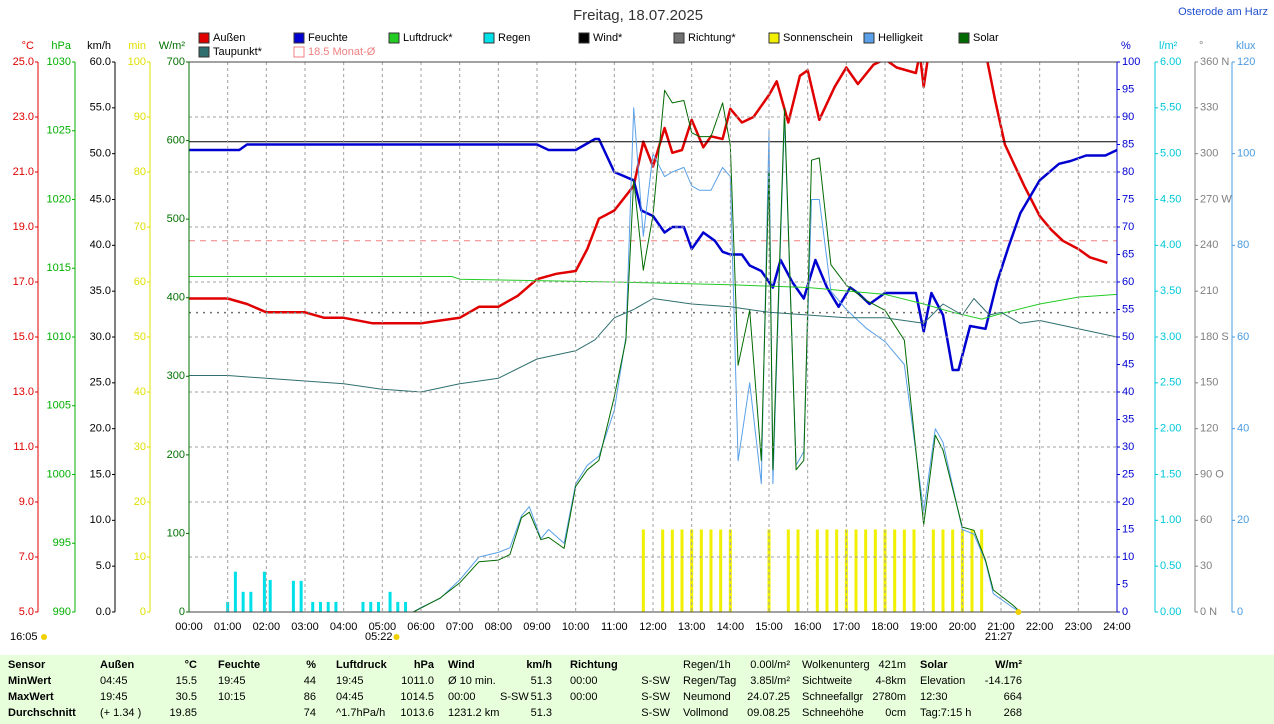 The image size is (1274, 724). I want to click on y-tick-label: 55, so click(1128, 309).